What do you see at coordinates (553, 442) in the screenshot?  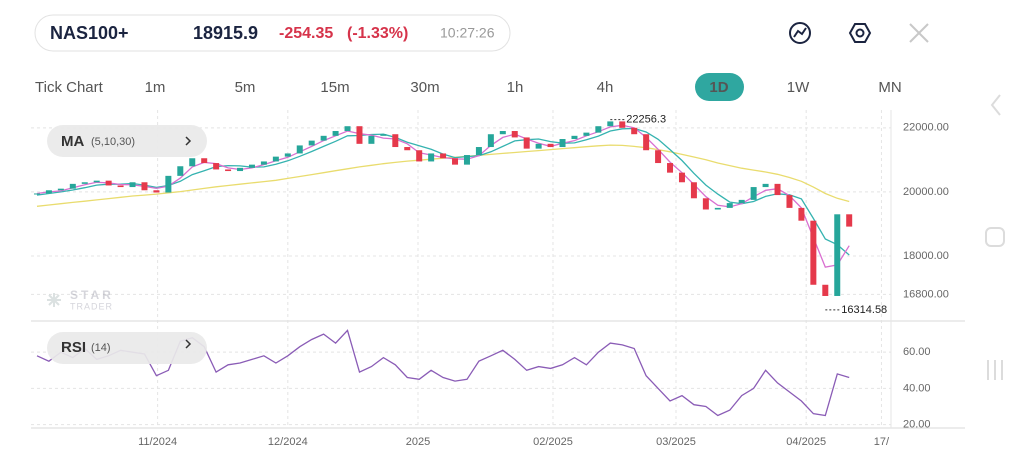 I see `x-tick-label: 02/2025` at bounding box center [553, 442].